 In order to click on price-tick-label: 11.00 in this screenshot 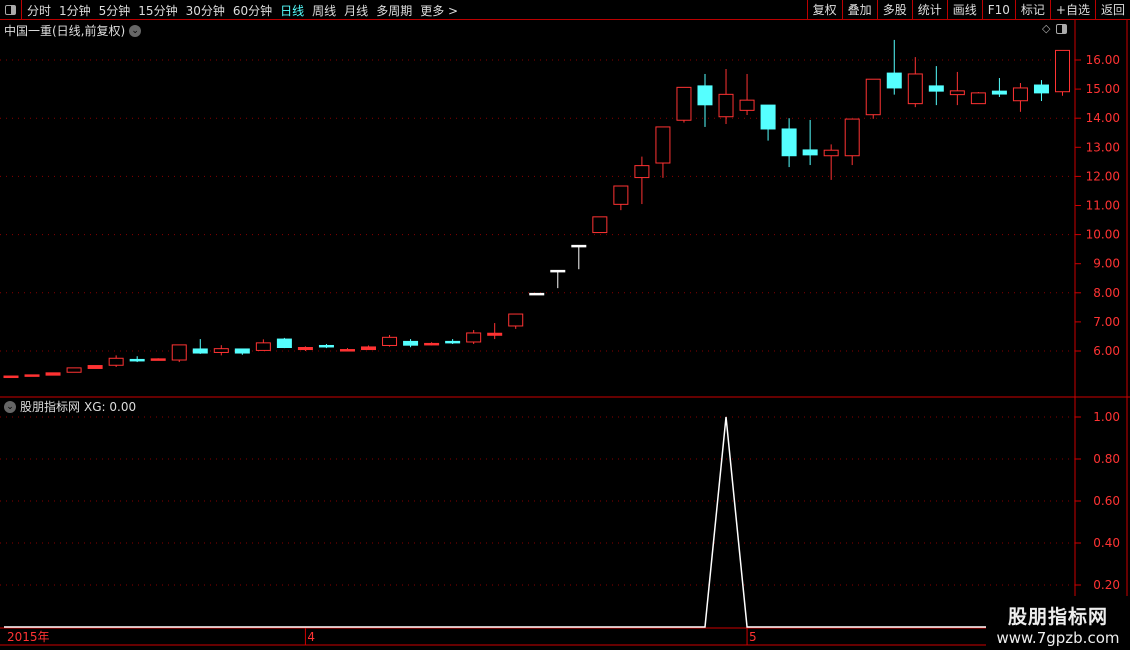, I will do `click(1103, 206)`.